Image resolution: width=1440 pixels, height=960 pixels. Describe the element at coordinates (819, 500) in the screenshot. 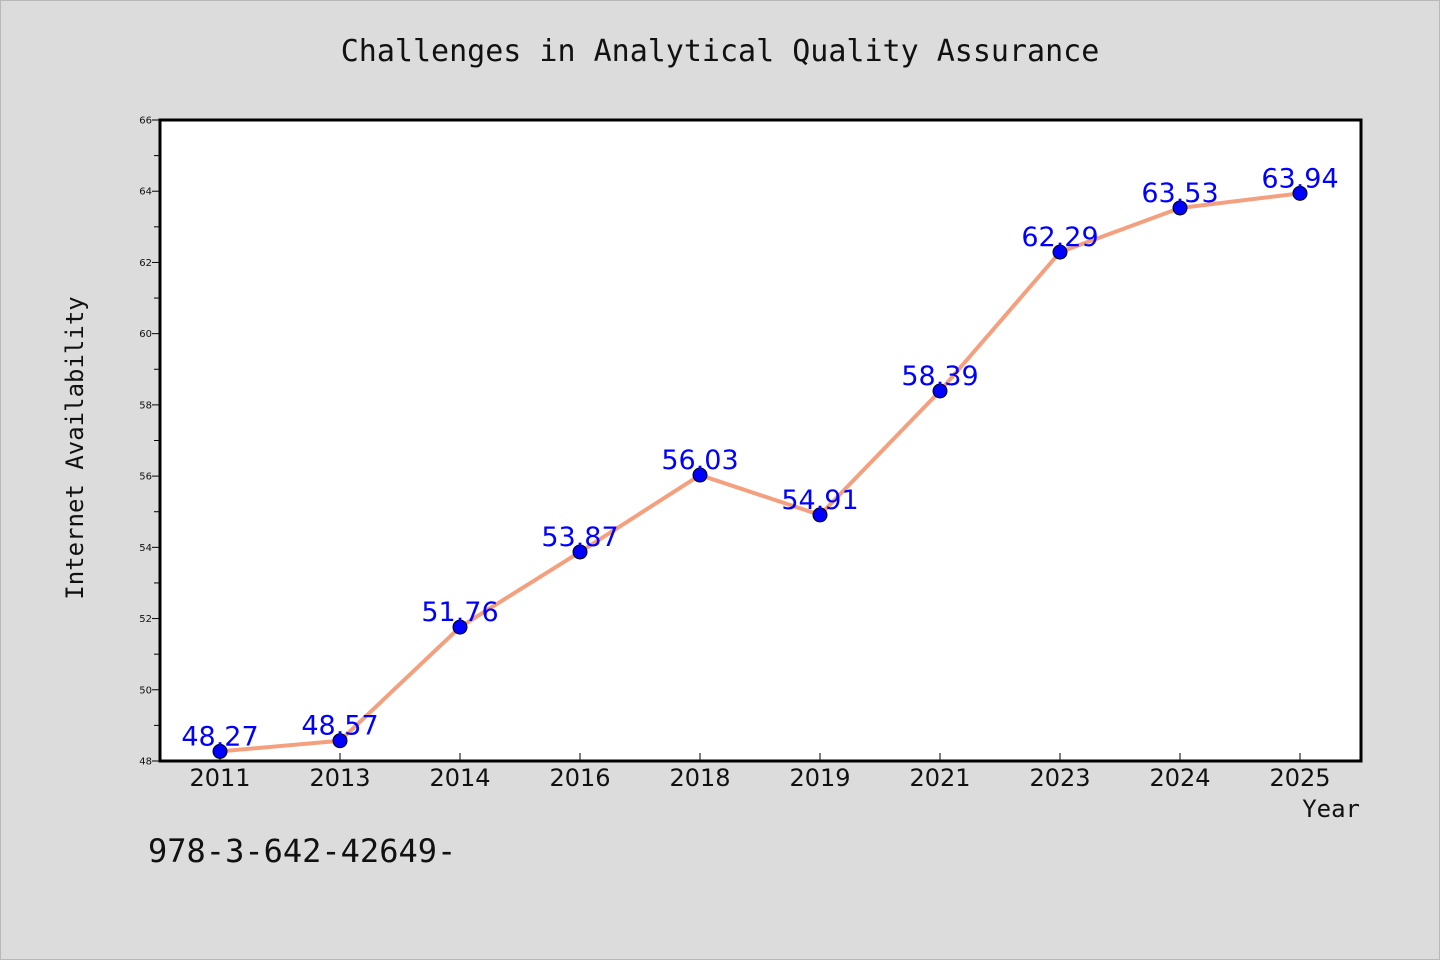

I see `data-label: 54.91` at that location.